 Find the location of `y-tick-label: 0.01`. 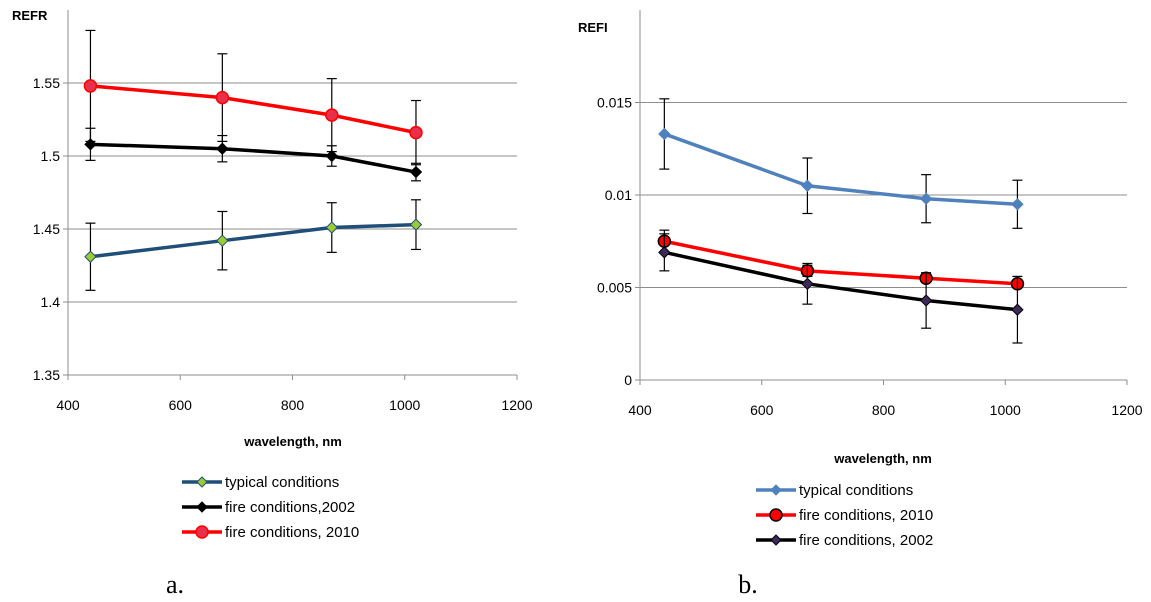

y-tick-label: 0.01 is located at coordinates (618, 195).